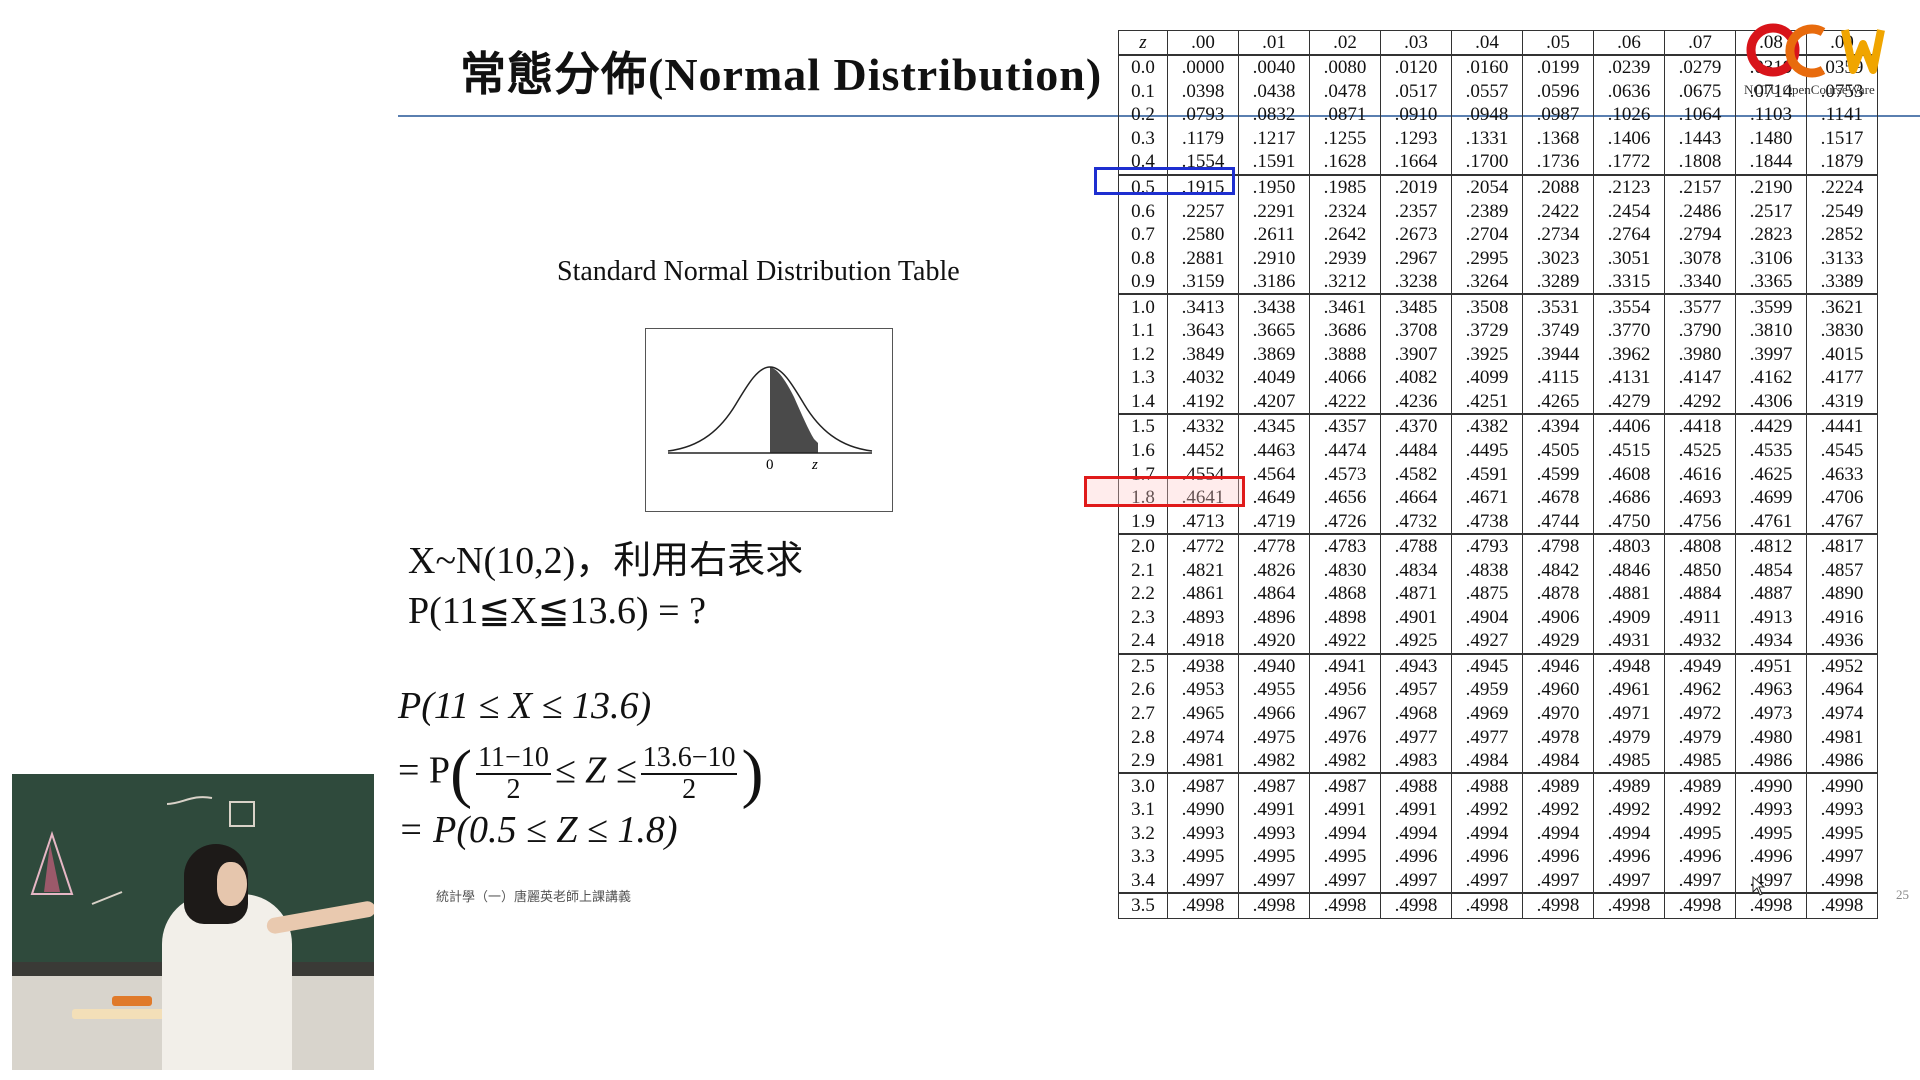 The width and height of the screenshot is (1920, 1080). I want to click on probability-cell: .4972, so click(1700, 713).